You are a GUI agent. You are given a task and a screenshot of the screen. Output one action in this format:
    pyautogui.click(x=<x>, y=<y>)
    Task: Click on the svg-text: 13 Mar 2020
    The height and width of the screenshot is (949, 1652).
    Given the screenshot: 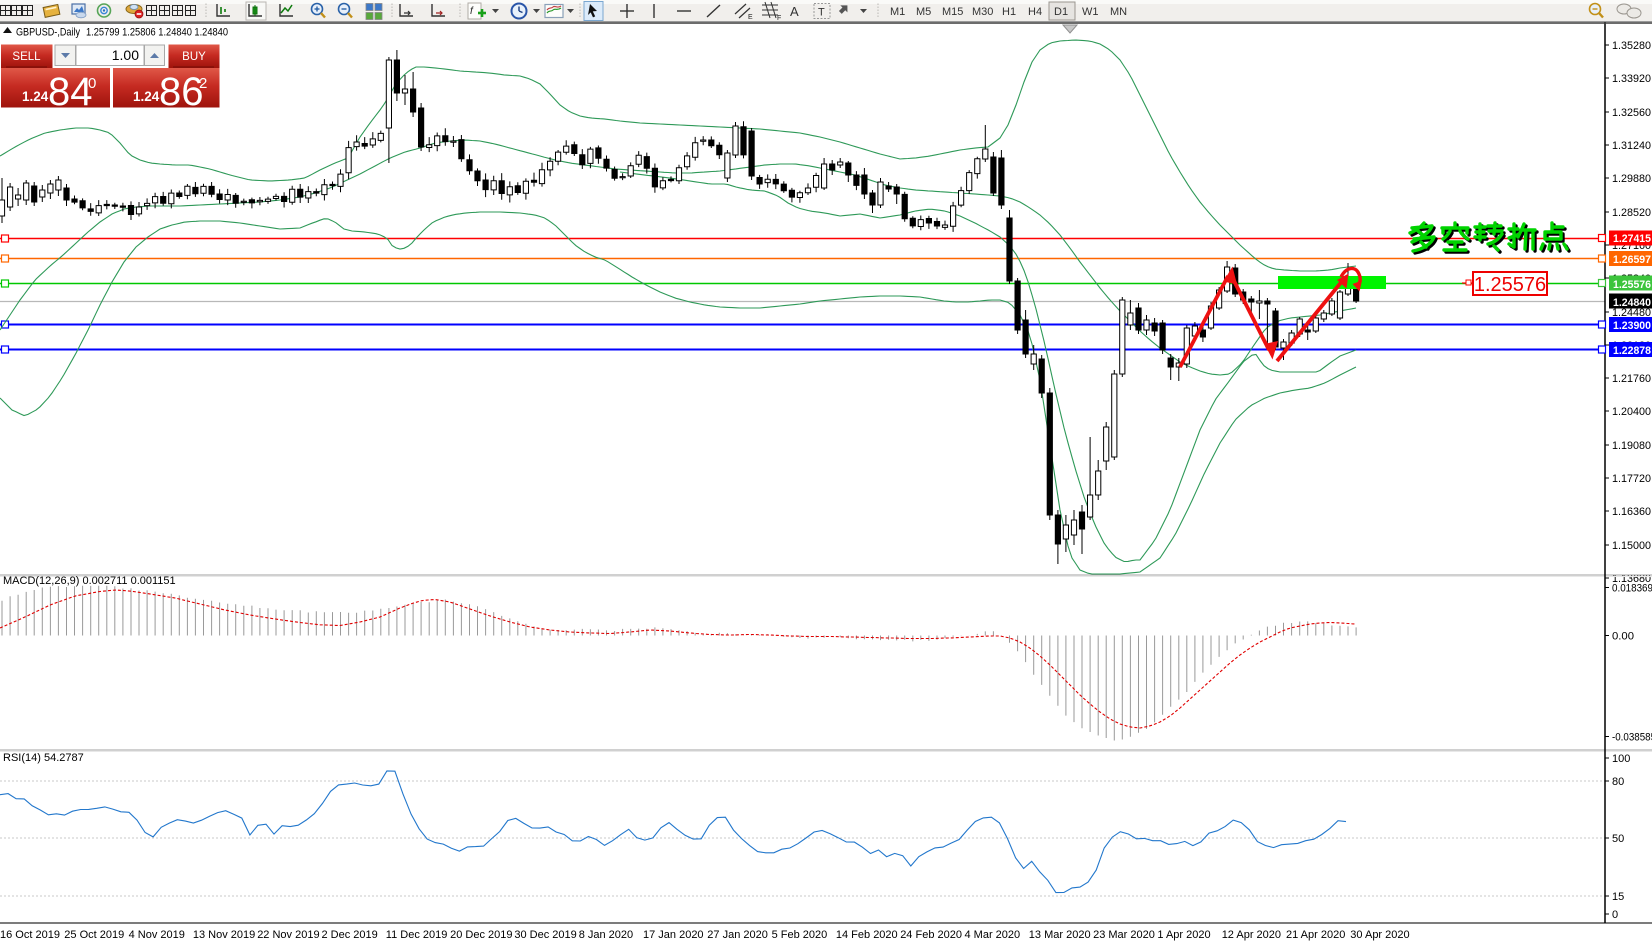 What is the action you would take?
    pyautogui.click(x=1060, y=935)
    